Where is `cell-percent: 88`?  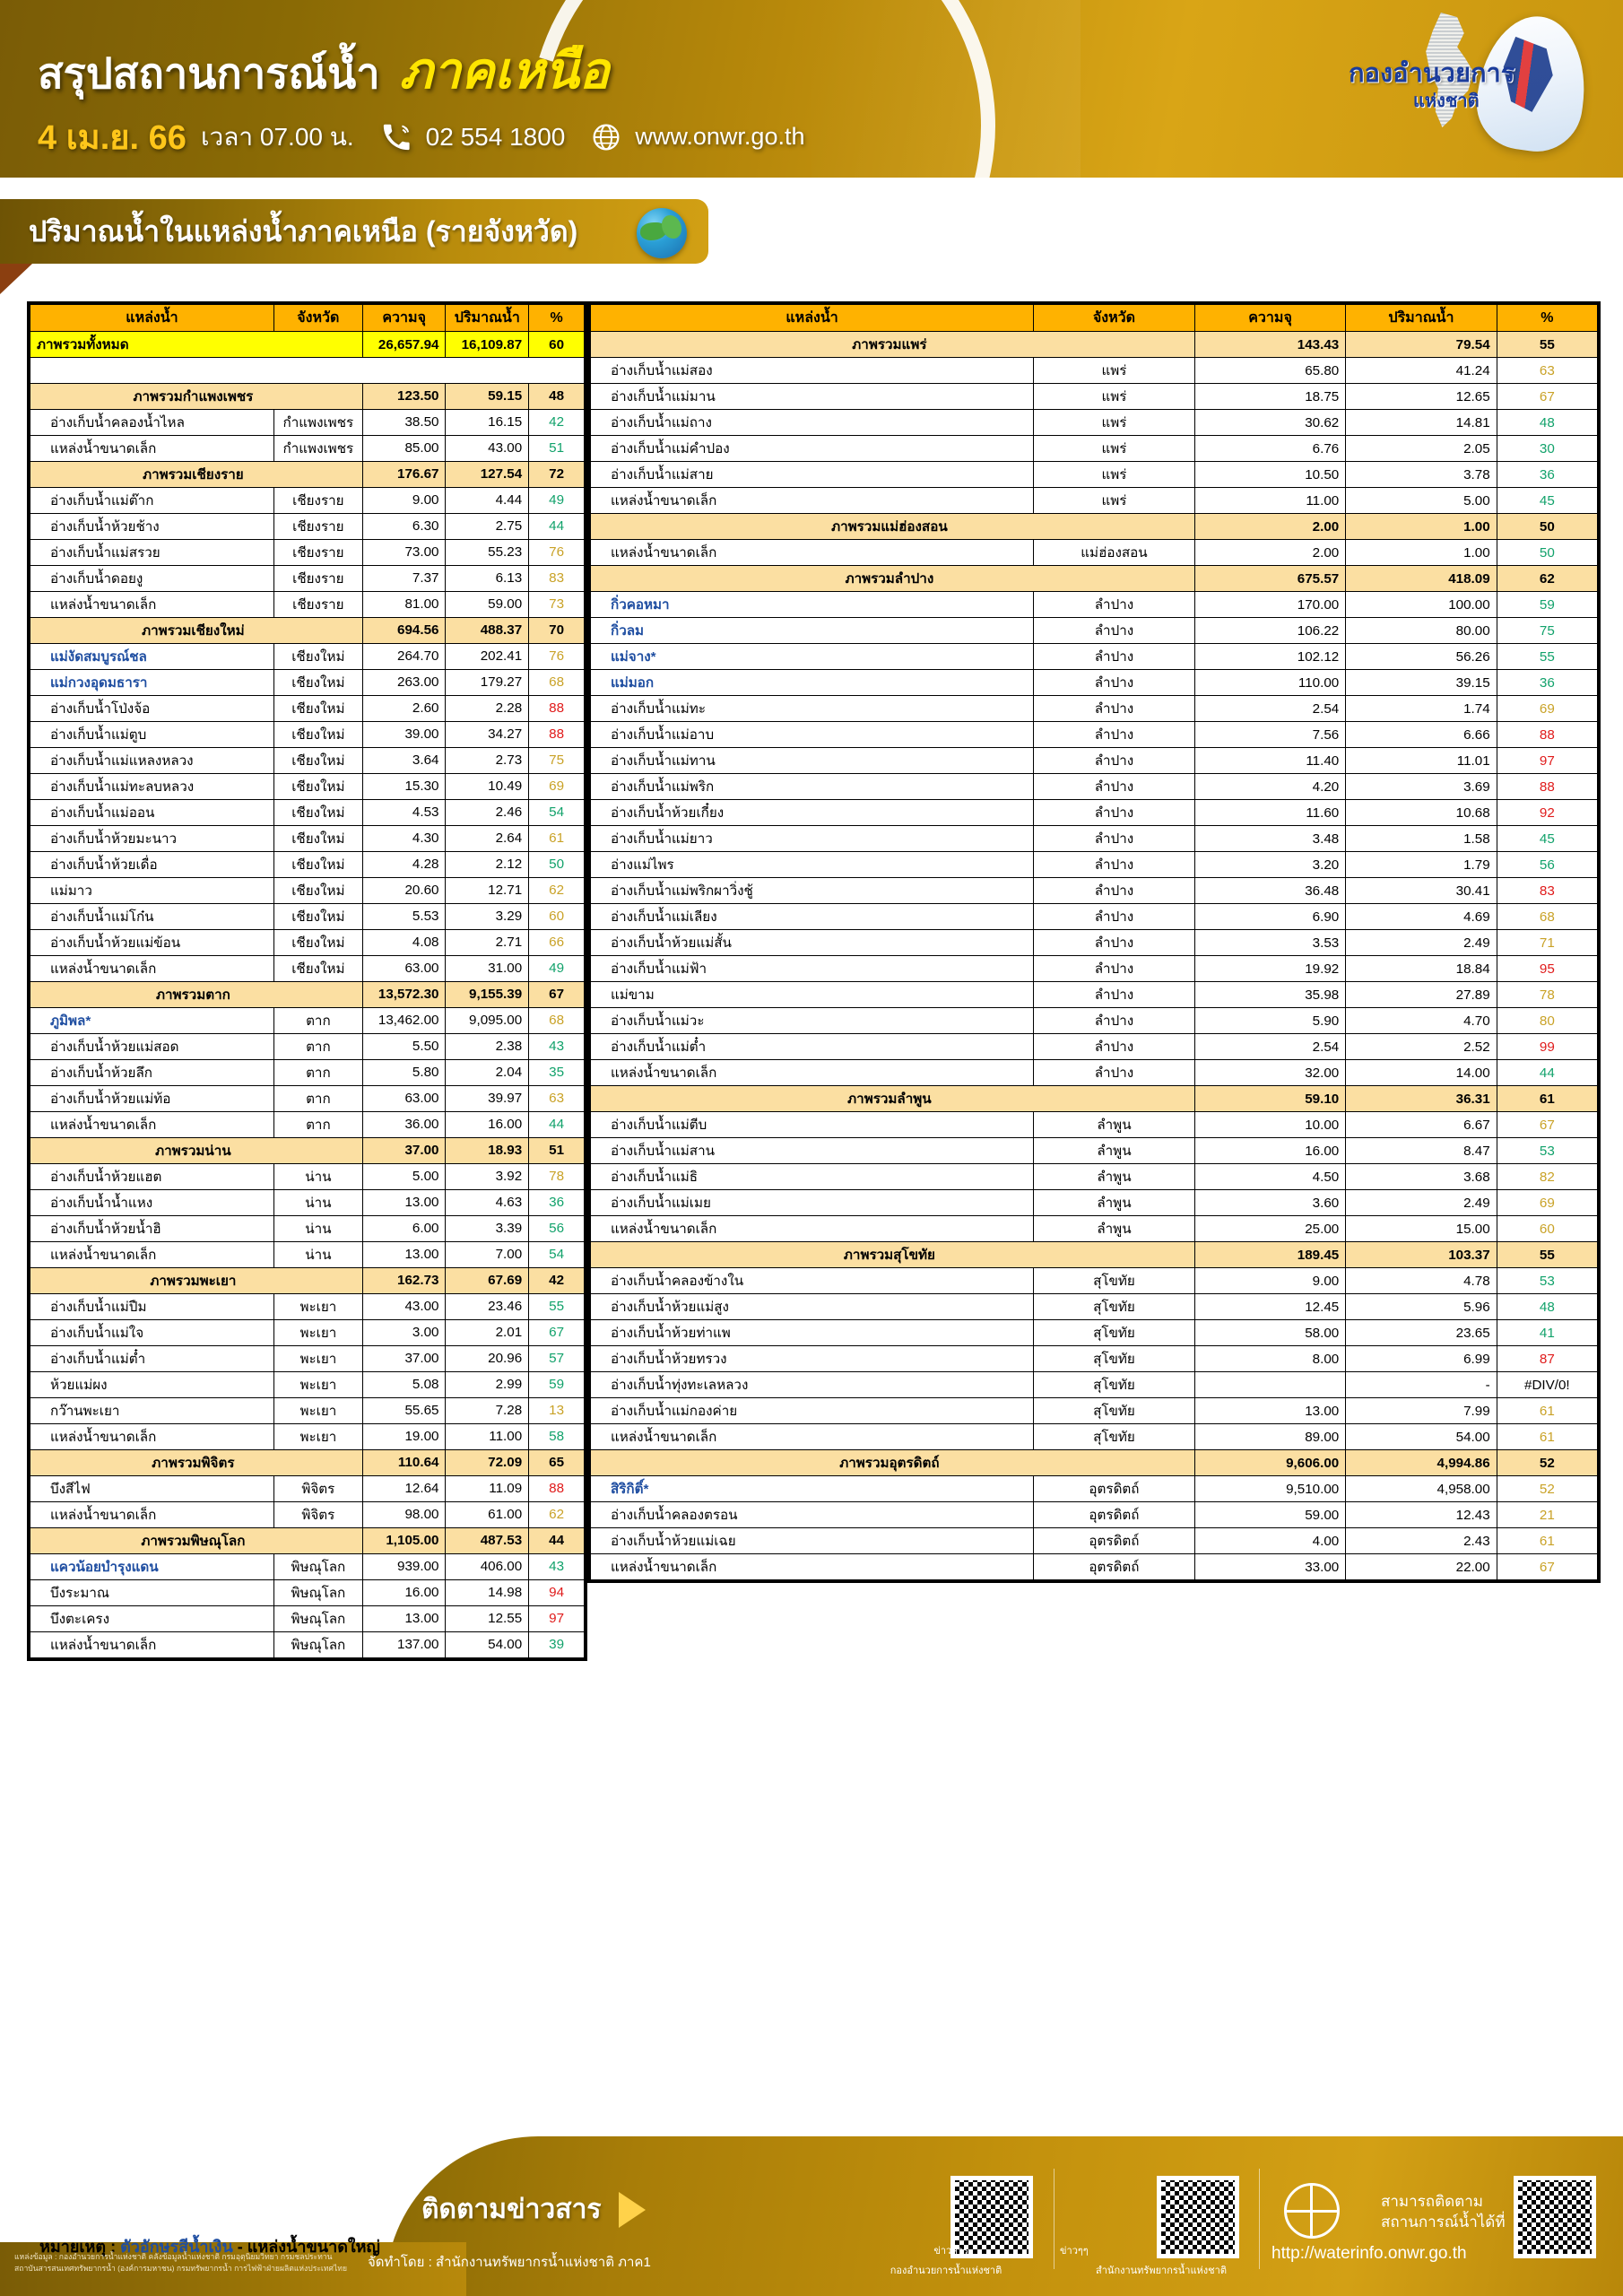 cell-percent: 88 is located at coordinates (1547, 786).